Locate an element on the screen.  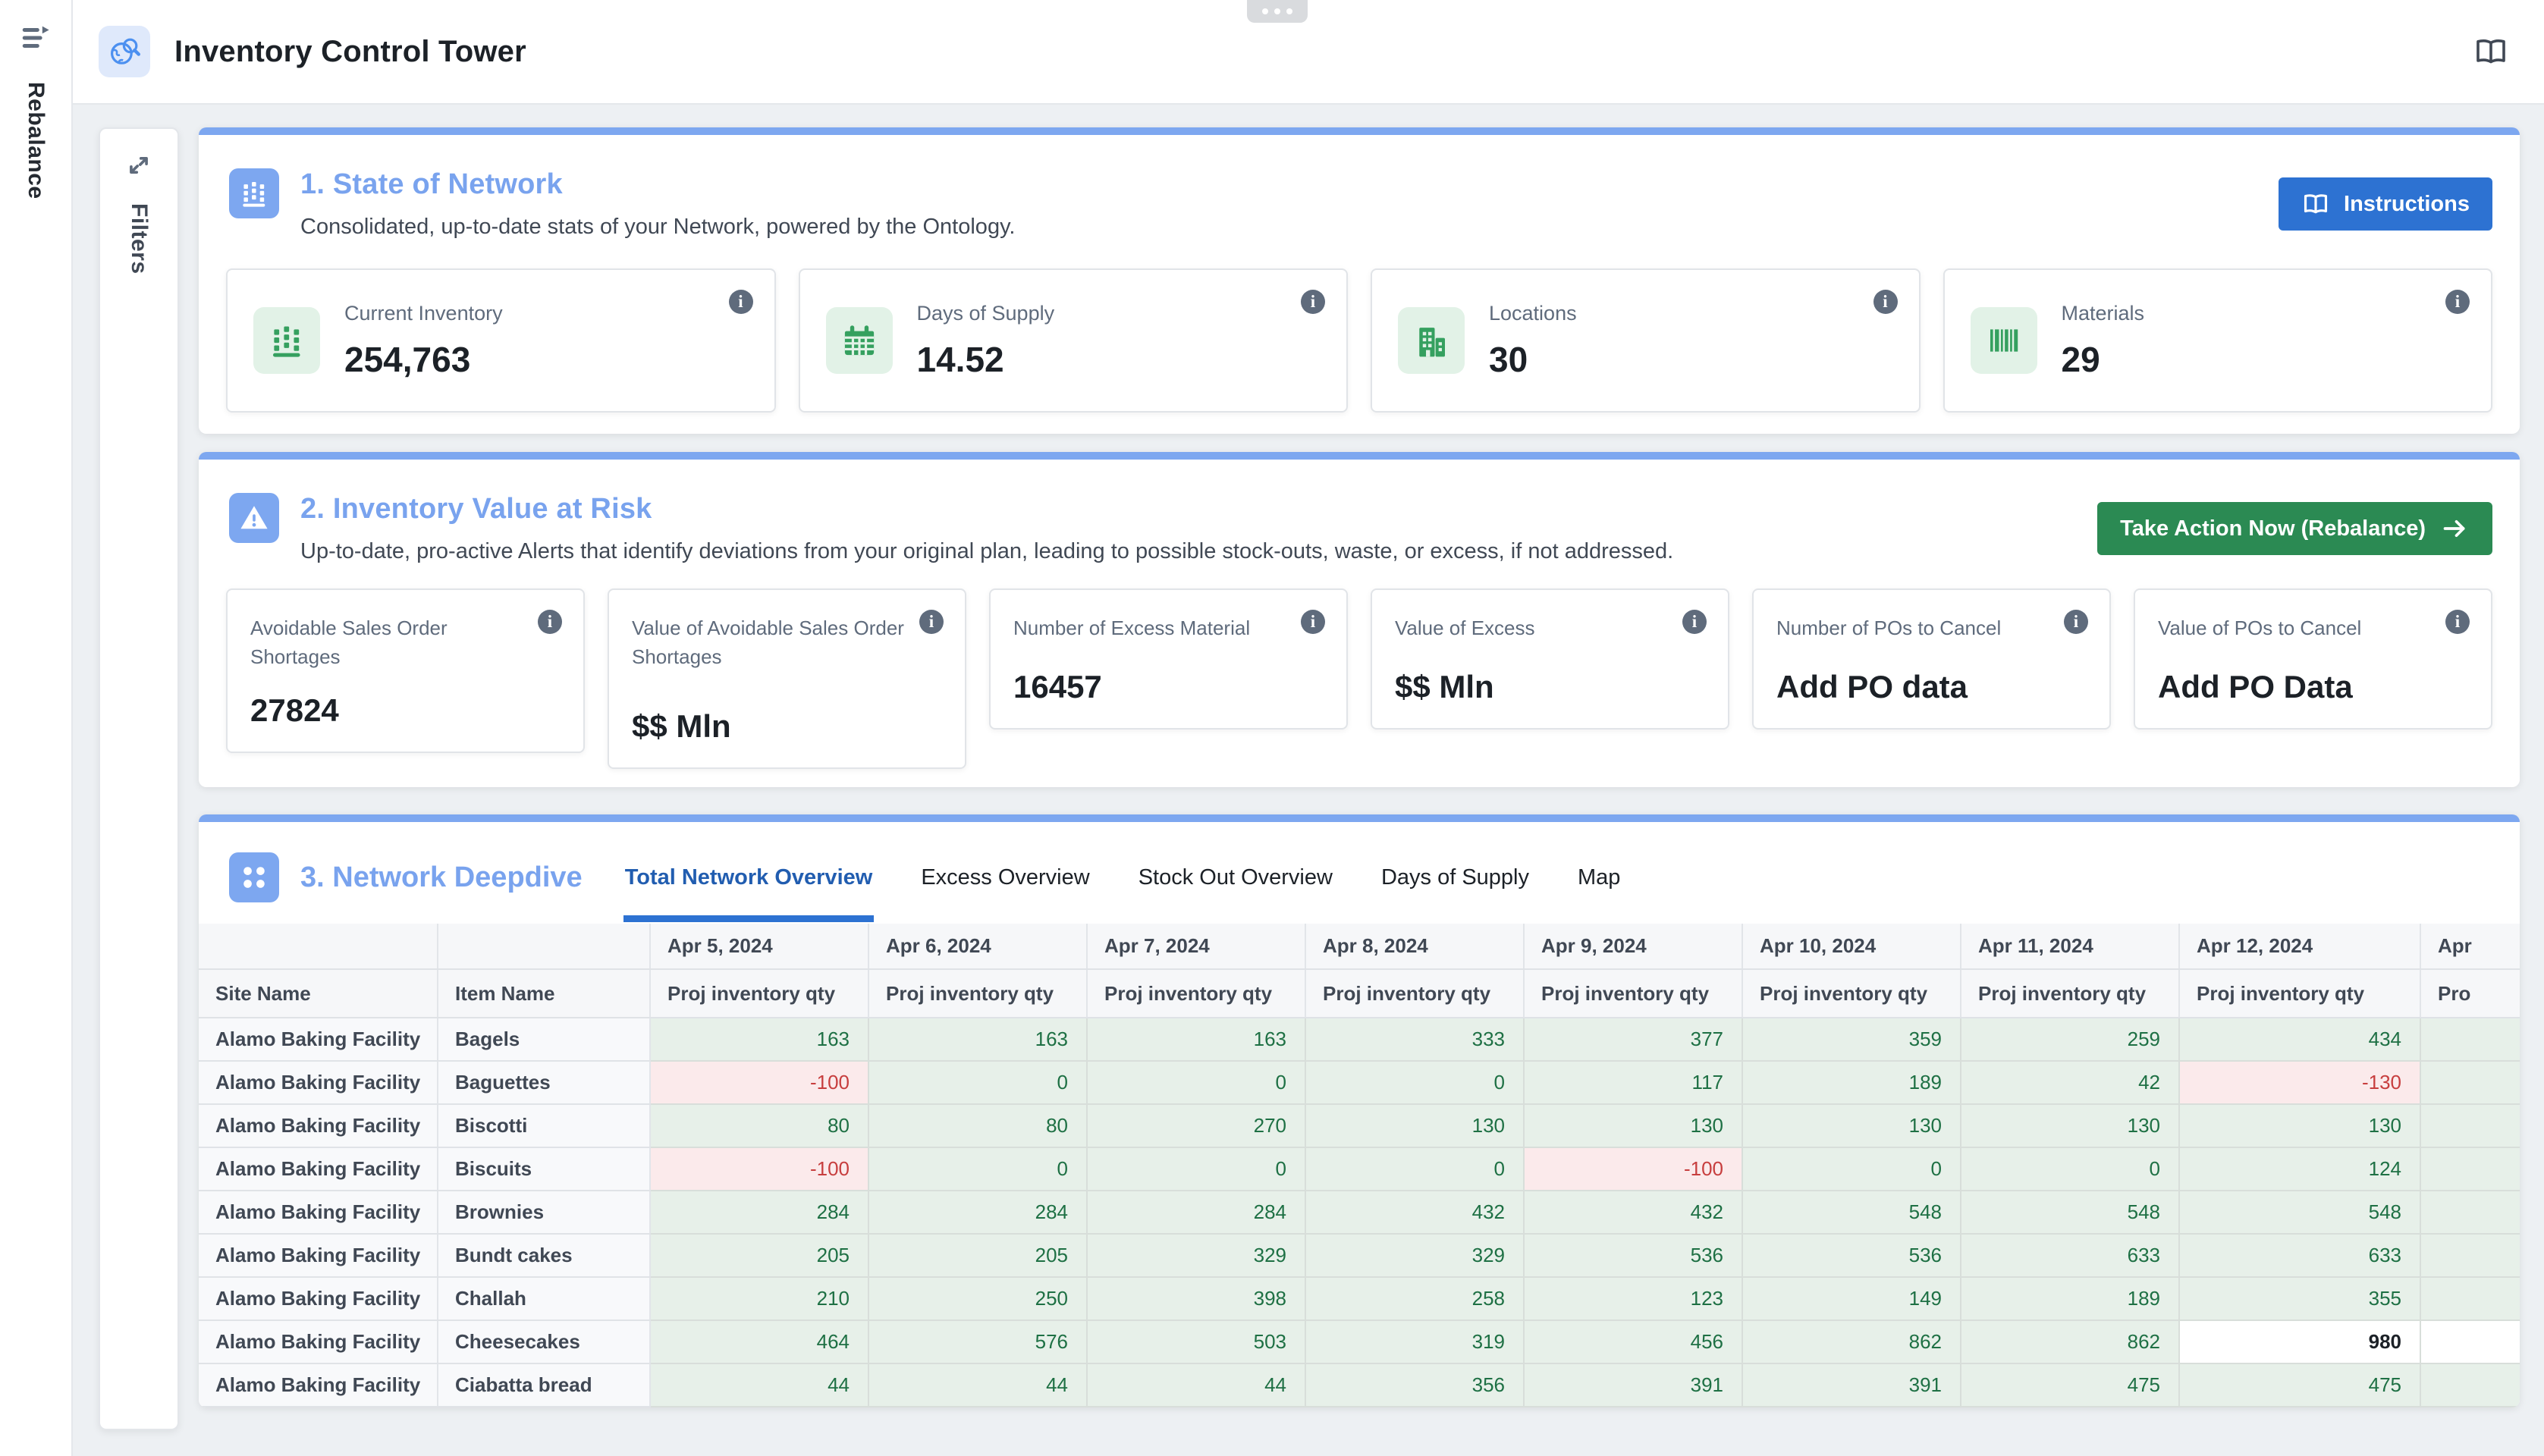
proj-inventory-cell: 355 is located at coordinates (2300, 1299).